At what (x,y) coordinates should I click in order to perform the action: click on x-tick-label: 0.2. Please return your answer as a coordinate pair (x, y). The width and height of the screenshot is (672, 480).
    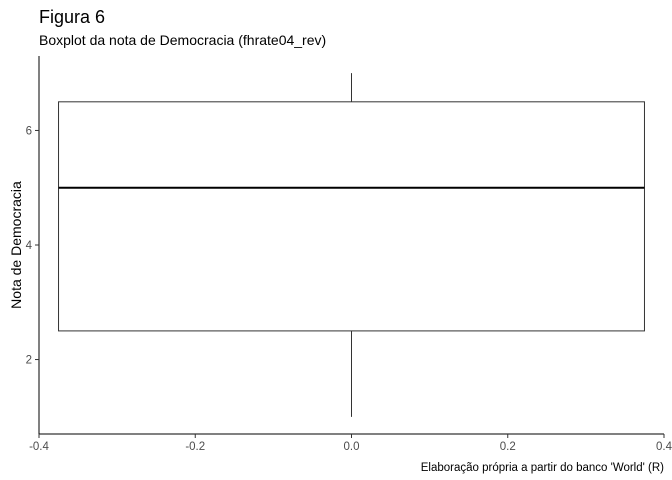
    Looking at the image, I should click on (508, 447).